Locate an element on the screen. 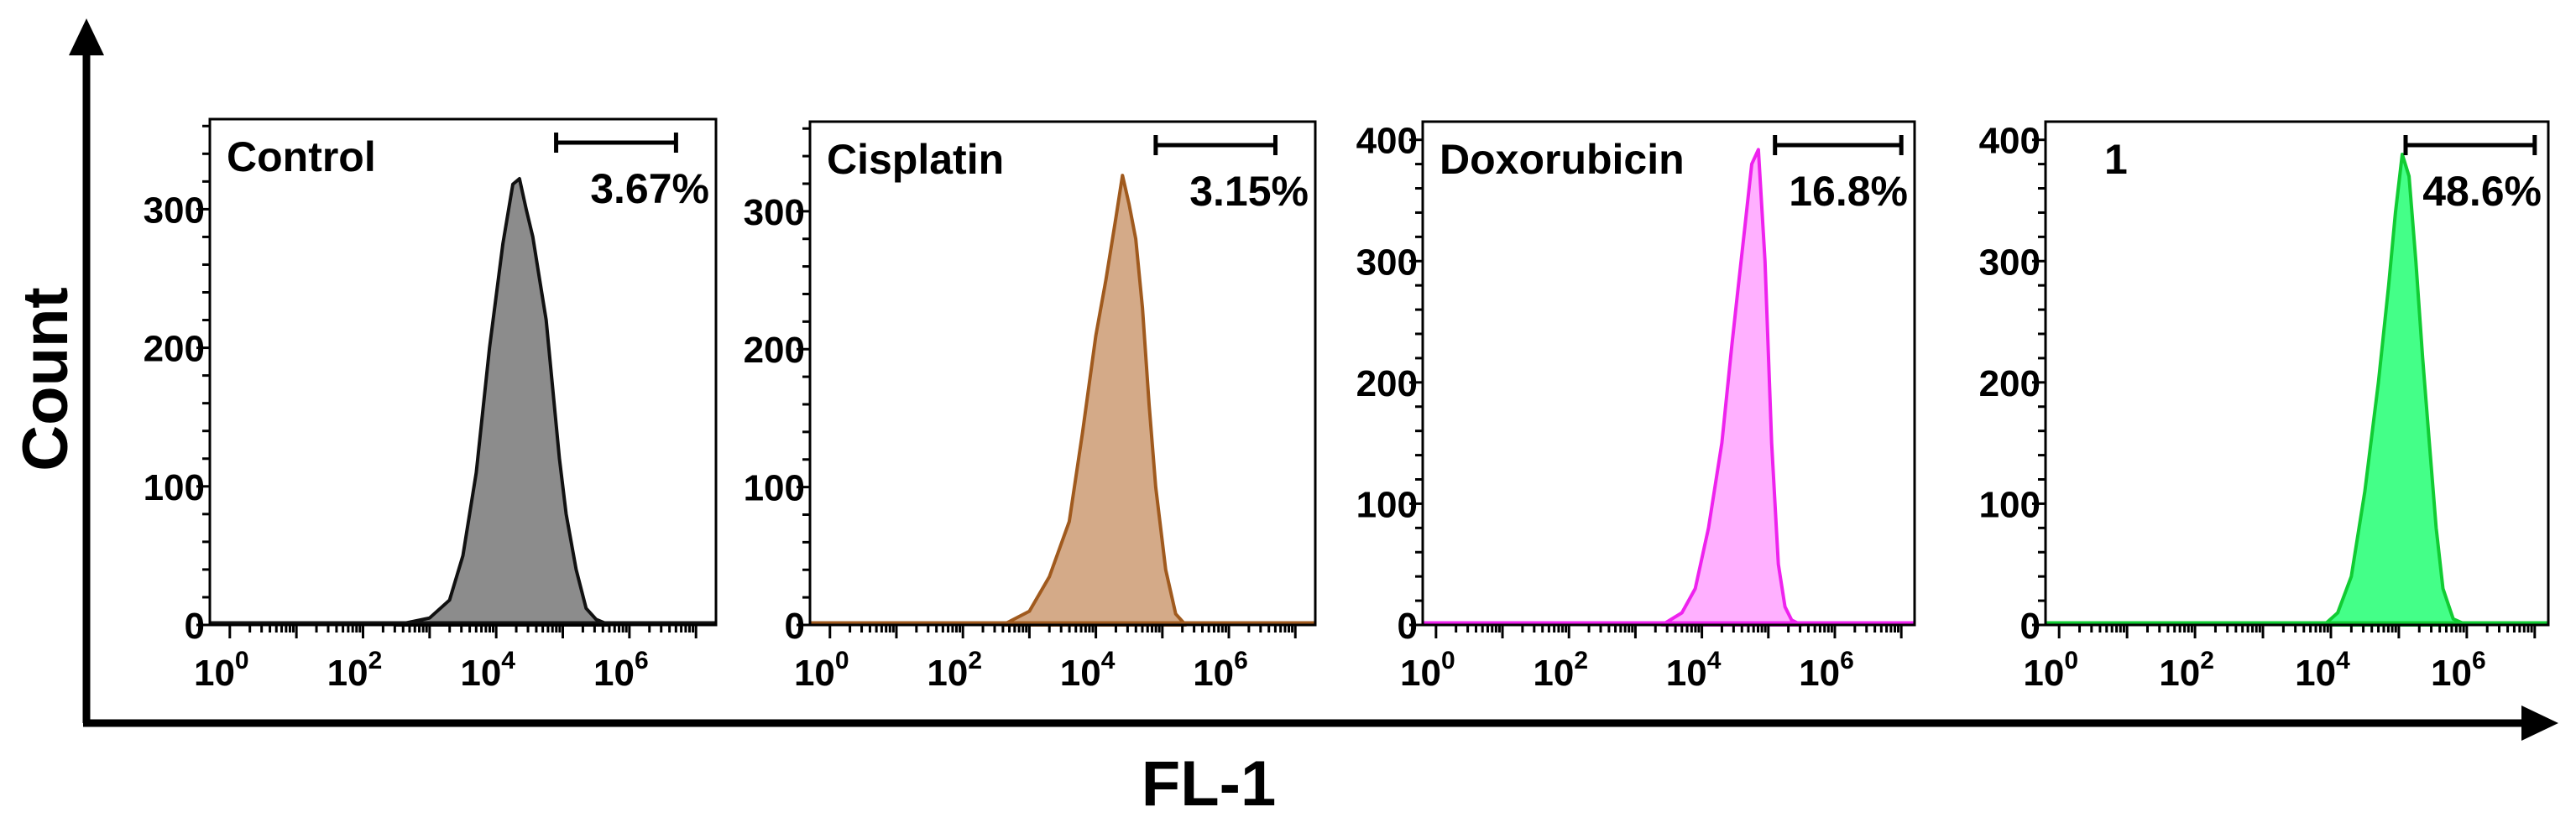 The height and width of the screenshot is (833, 2576). x-axis-arrow-head is located at coordinates (2539, 723).